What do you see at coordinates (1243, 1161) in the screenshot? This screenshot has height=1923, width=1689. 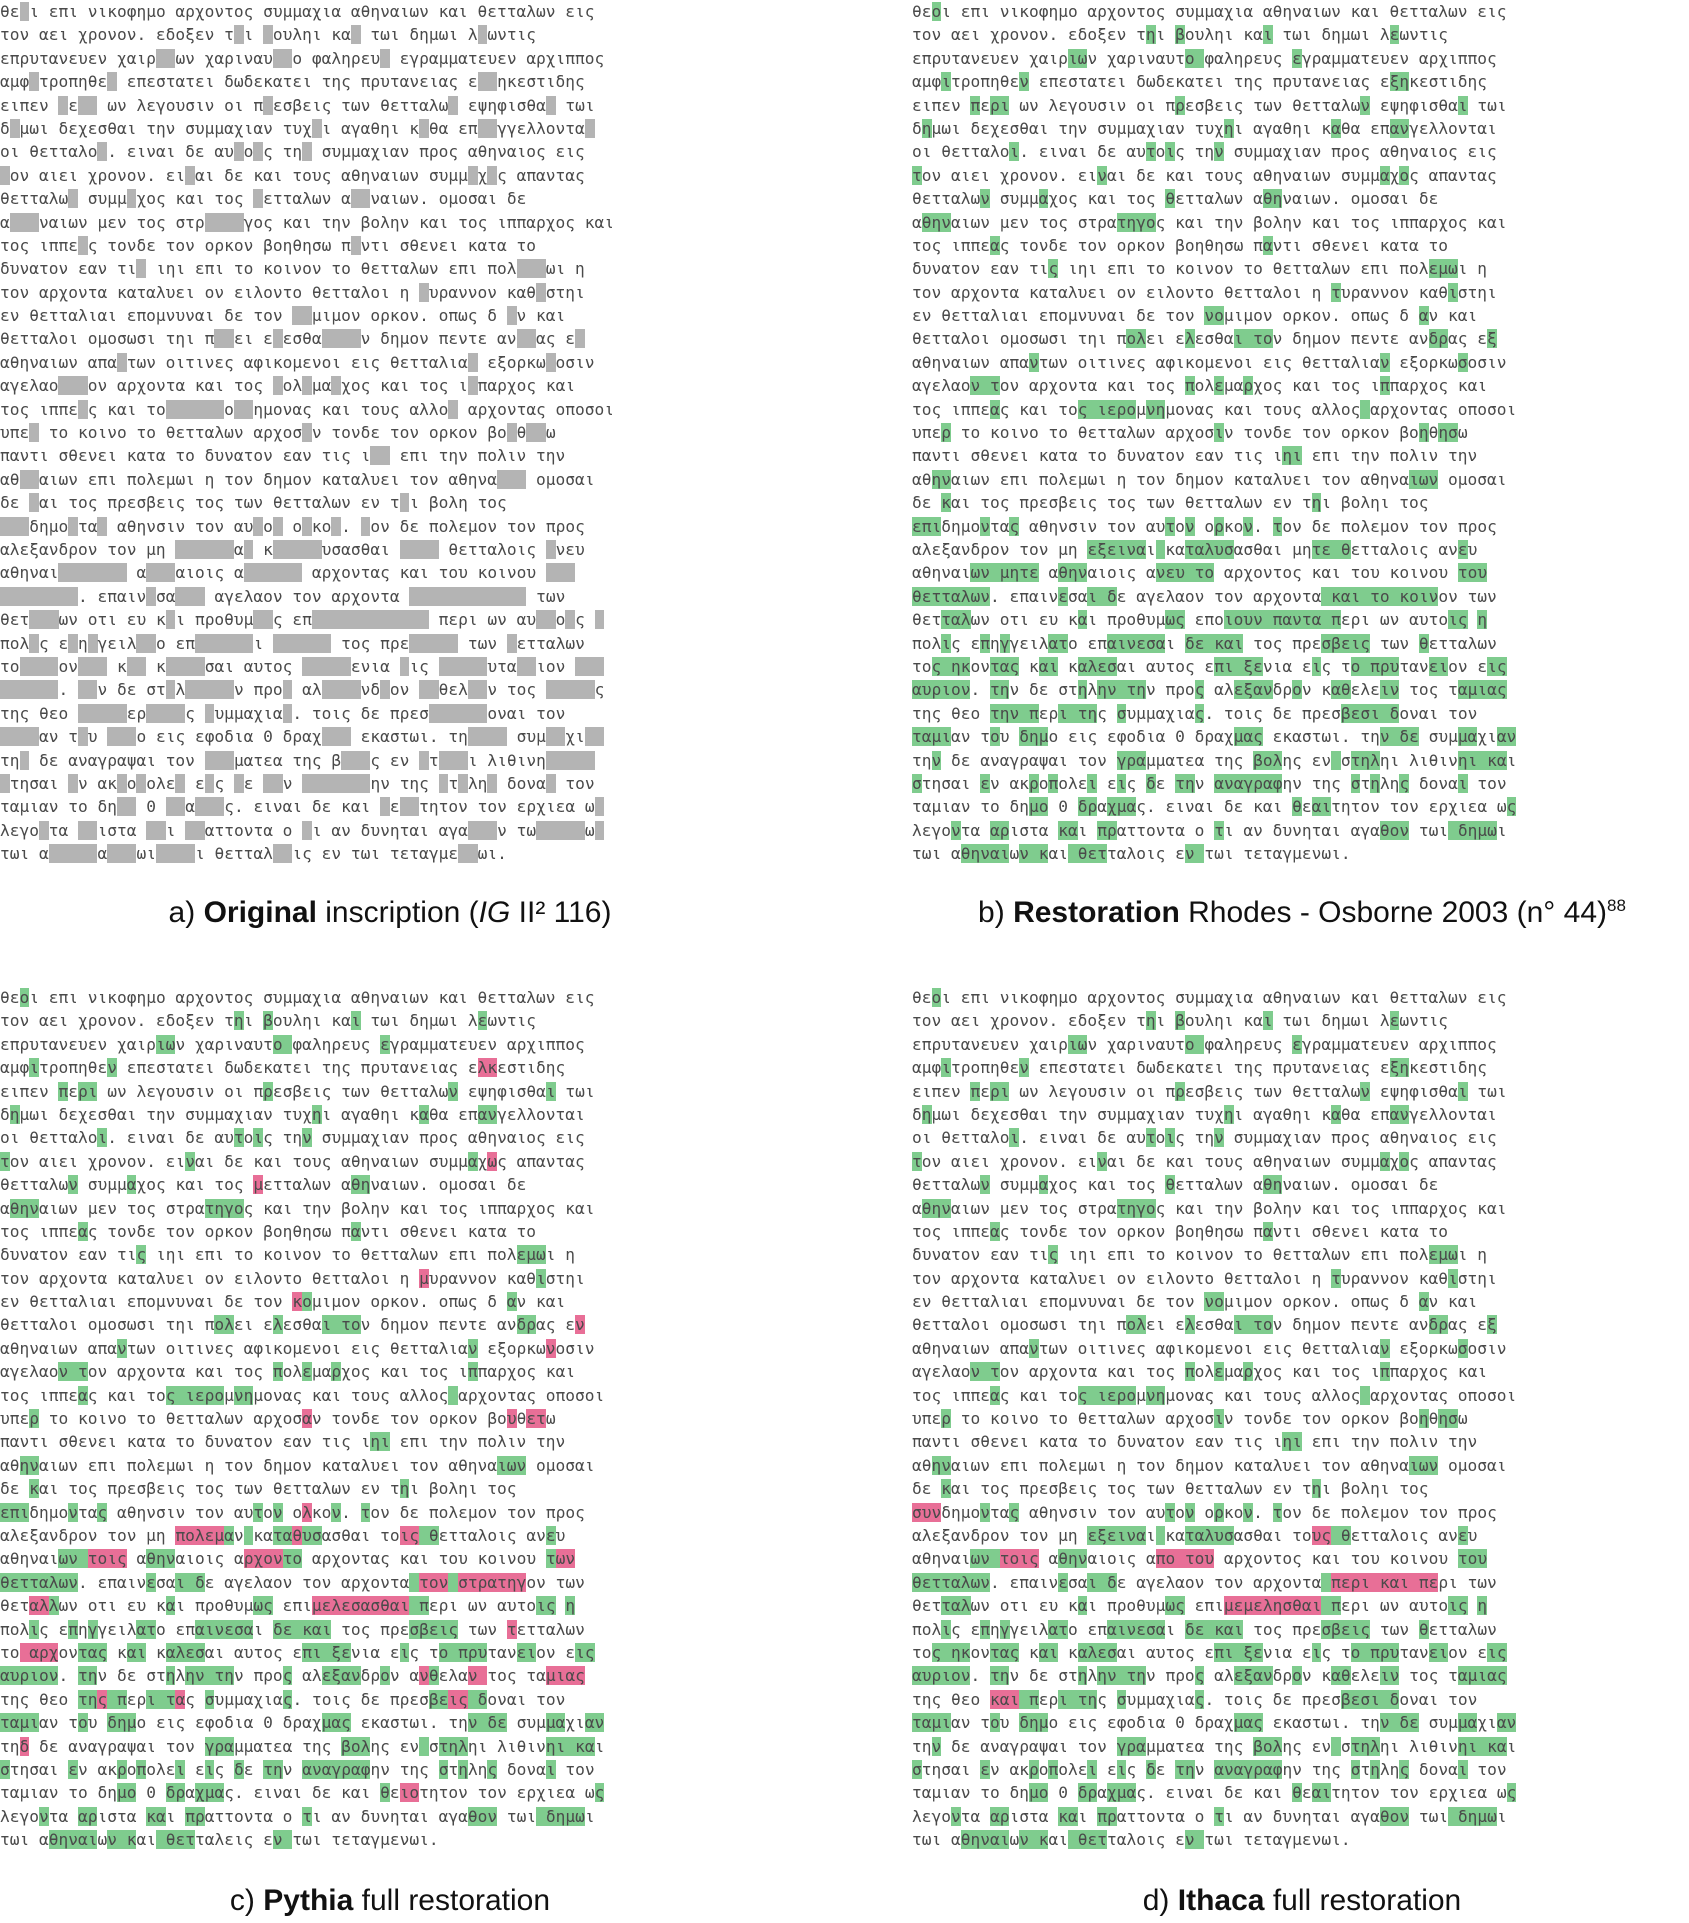 I see `text-run: αι δε και τους αθηναιων συμμ` at bounding box center [1243, 1161].